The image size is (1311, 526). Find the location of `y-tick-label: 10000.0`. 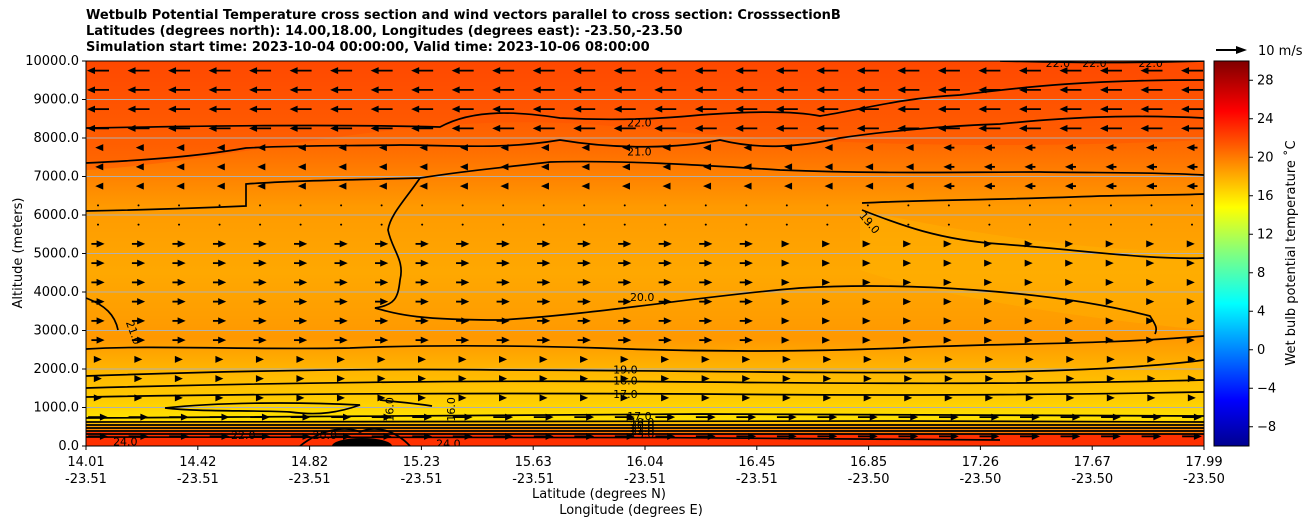

y-tick-label: 10000.0 is located at coordinates (52, 61).